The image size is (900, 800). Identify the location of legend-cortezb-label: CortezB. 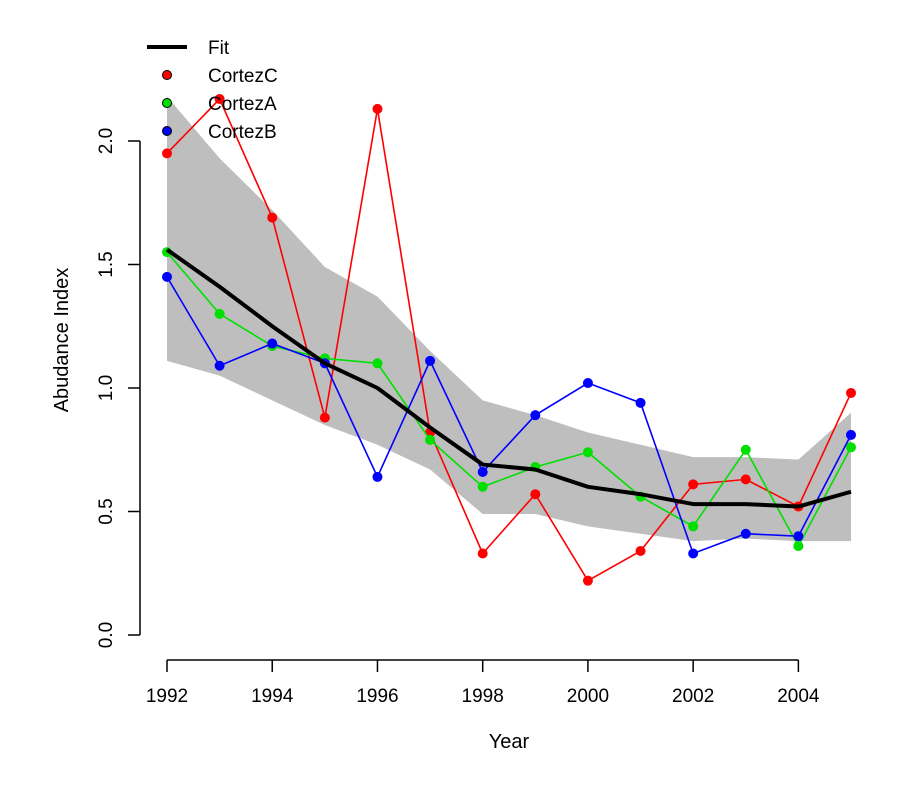
(242, 132).